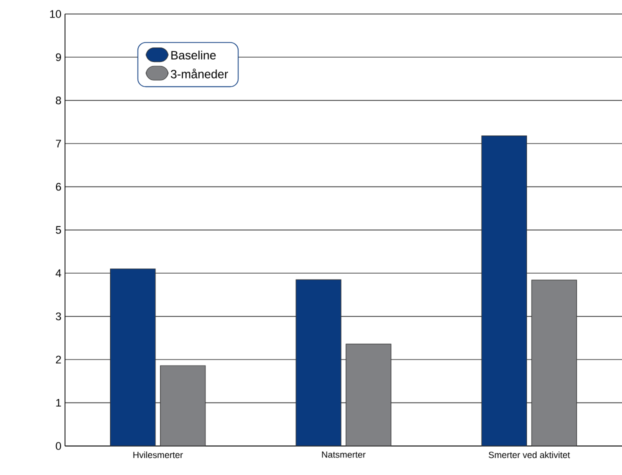 Image resolution: width=622 pixels, height=475 pixels. Describe the element at coordinates (59, 446) in the screenshot. I see `y-tick-label: 0` at that location.